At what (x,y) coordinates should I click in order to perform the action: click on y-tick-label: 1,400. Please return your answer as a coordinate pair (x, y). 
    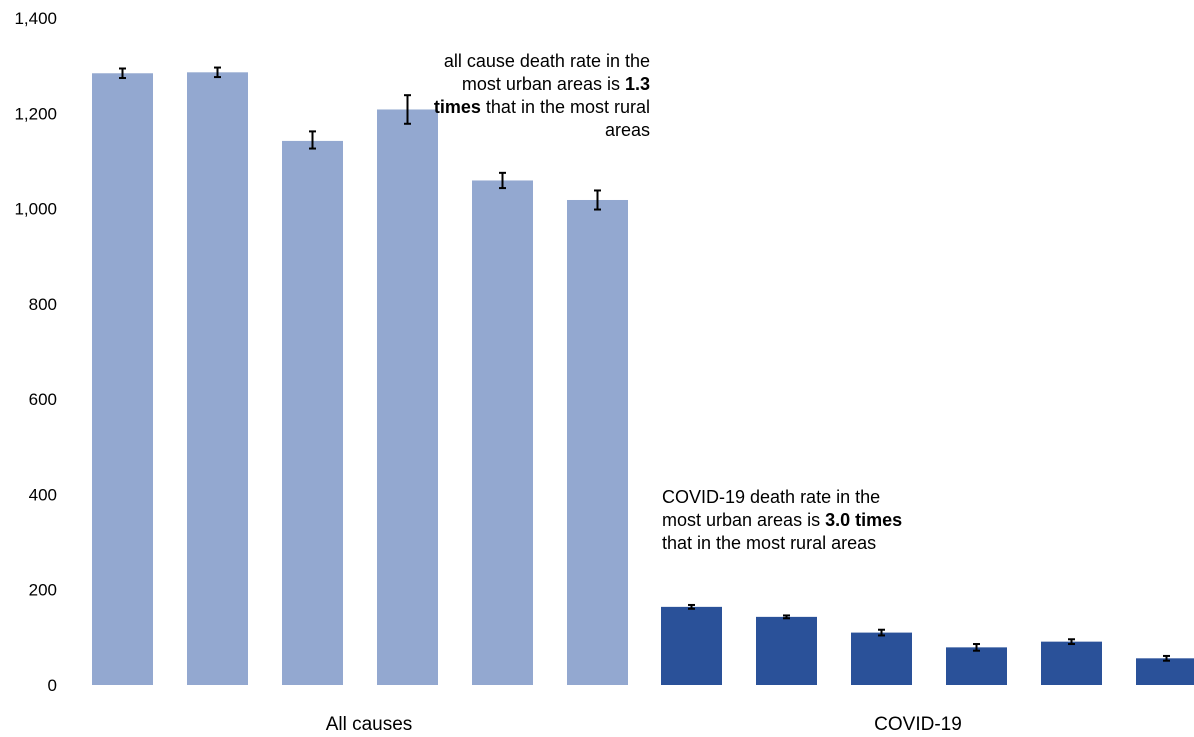
    Looking at the image, I should click on (35, 18).